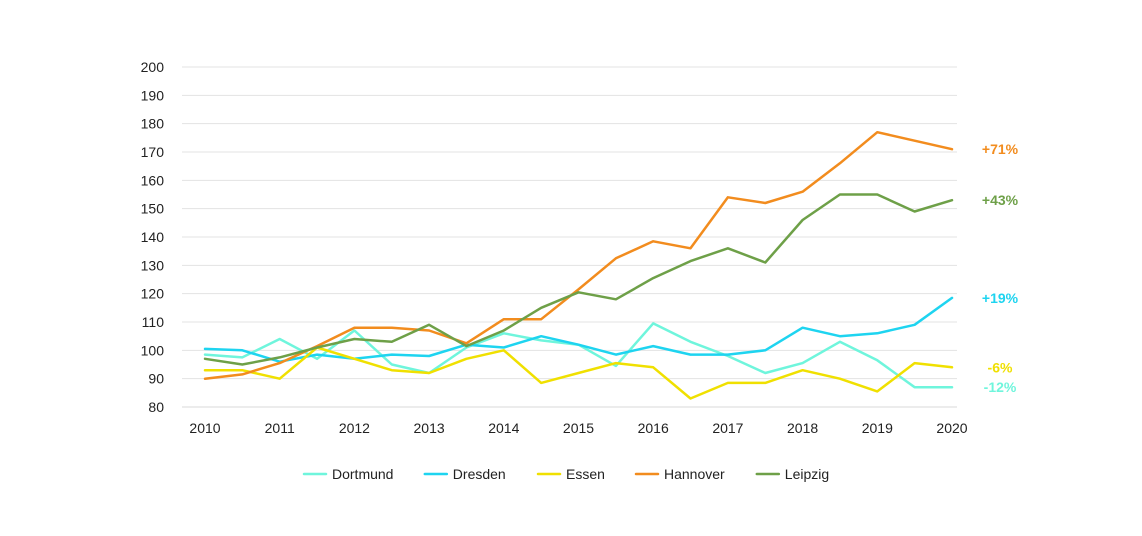 This screenshot has width=1142, height=536. Describe the element at coordinates (153, 180) in the screenshot. I see `y-tick-label: 160` at that location.